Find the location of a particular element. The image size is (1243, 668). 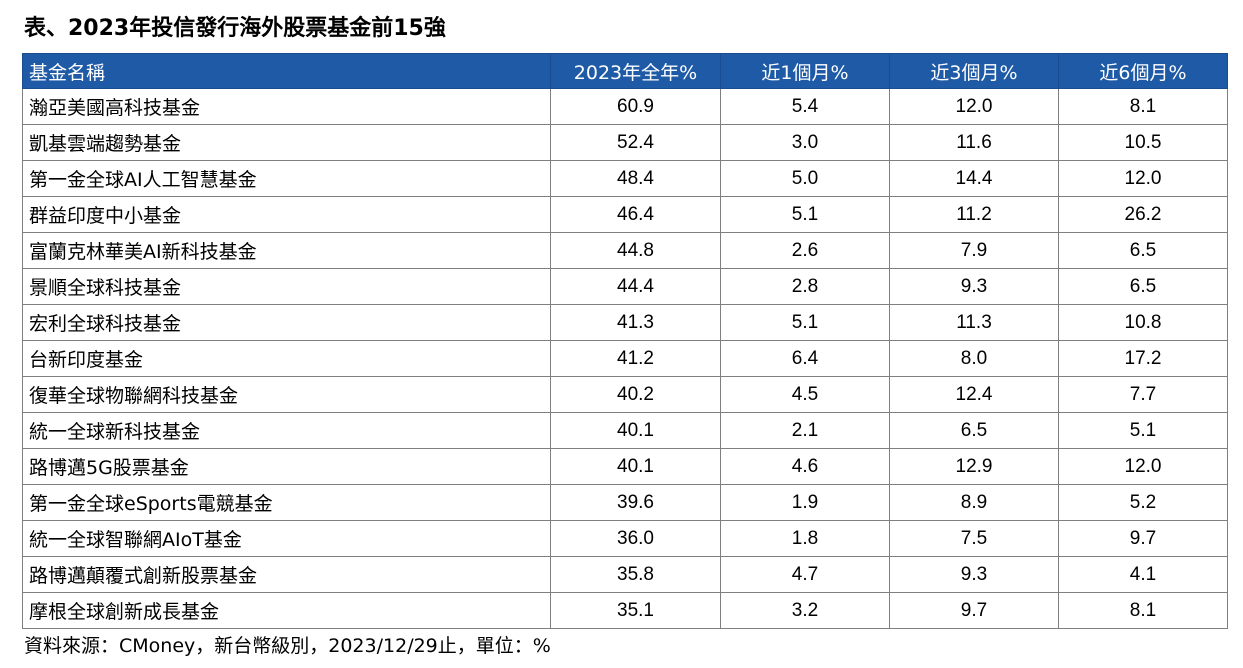

full-year-cell: 39.6 is located at coordinates (635, 502).